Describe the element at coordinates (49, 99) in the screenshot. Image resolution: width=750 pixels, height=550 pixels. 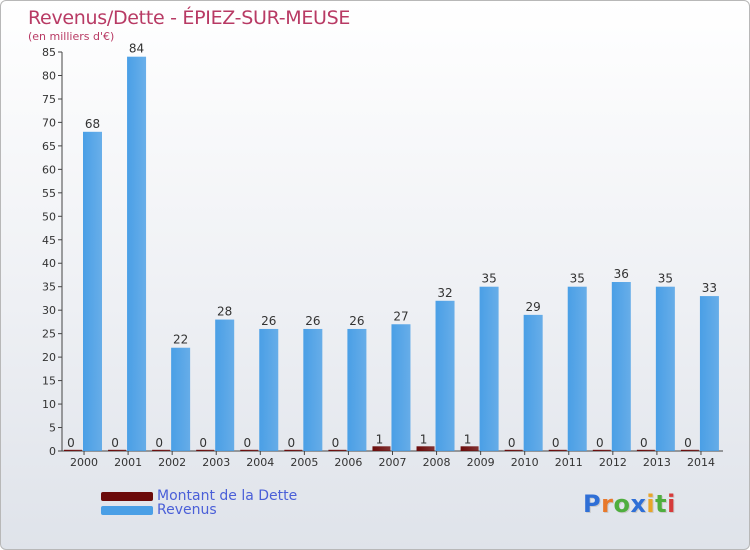
I see `y-tick-label: 75` at that location.